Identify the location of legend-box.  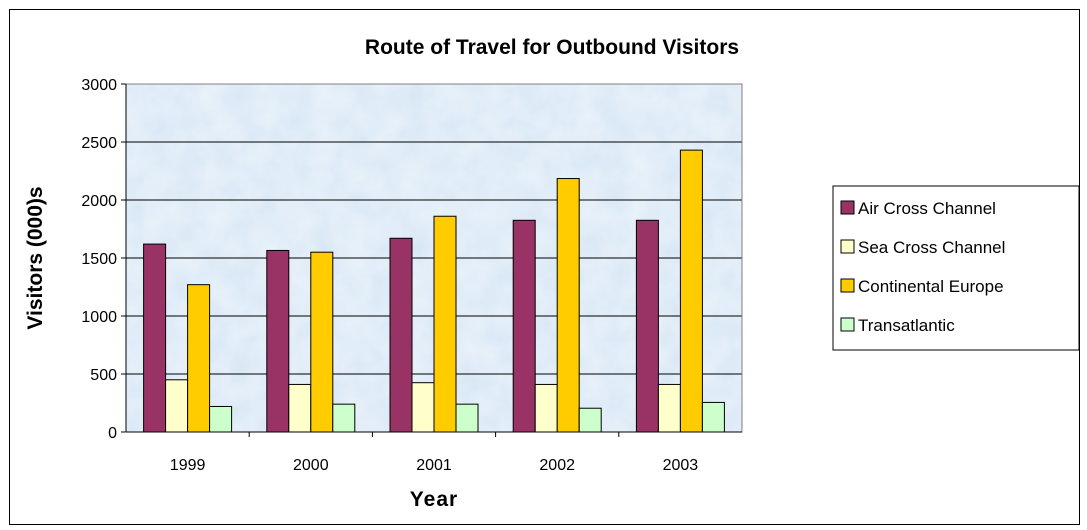
(956, 268).